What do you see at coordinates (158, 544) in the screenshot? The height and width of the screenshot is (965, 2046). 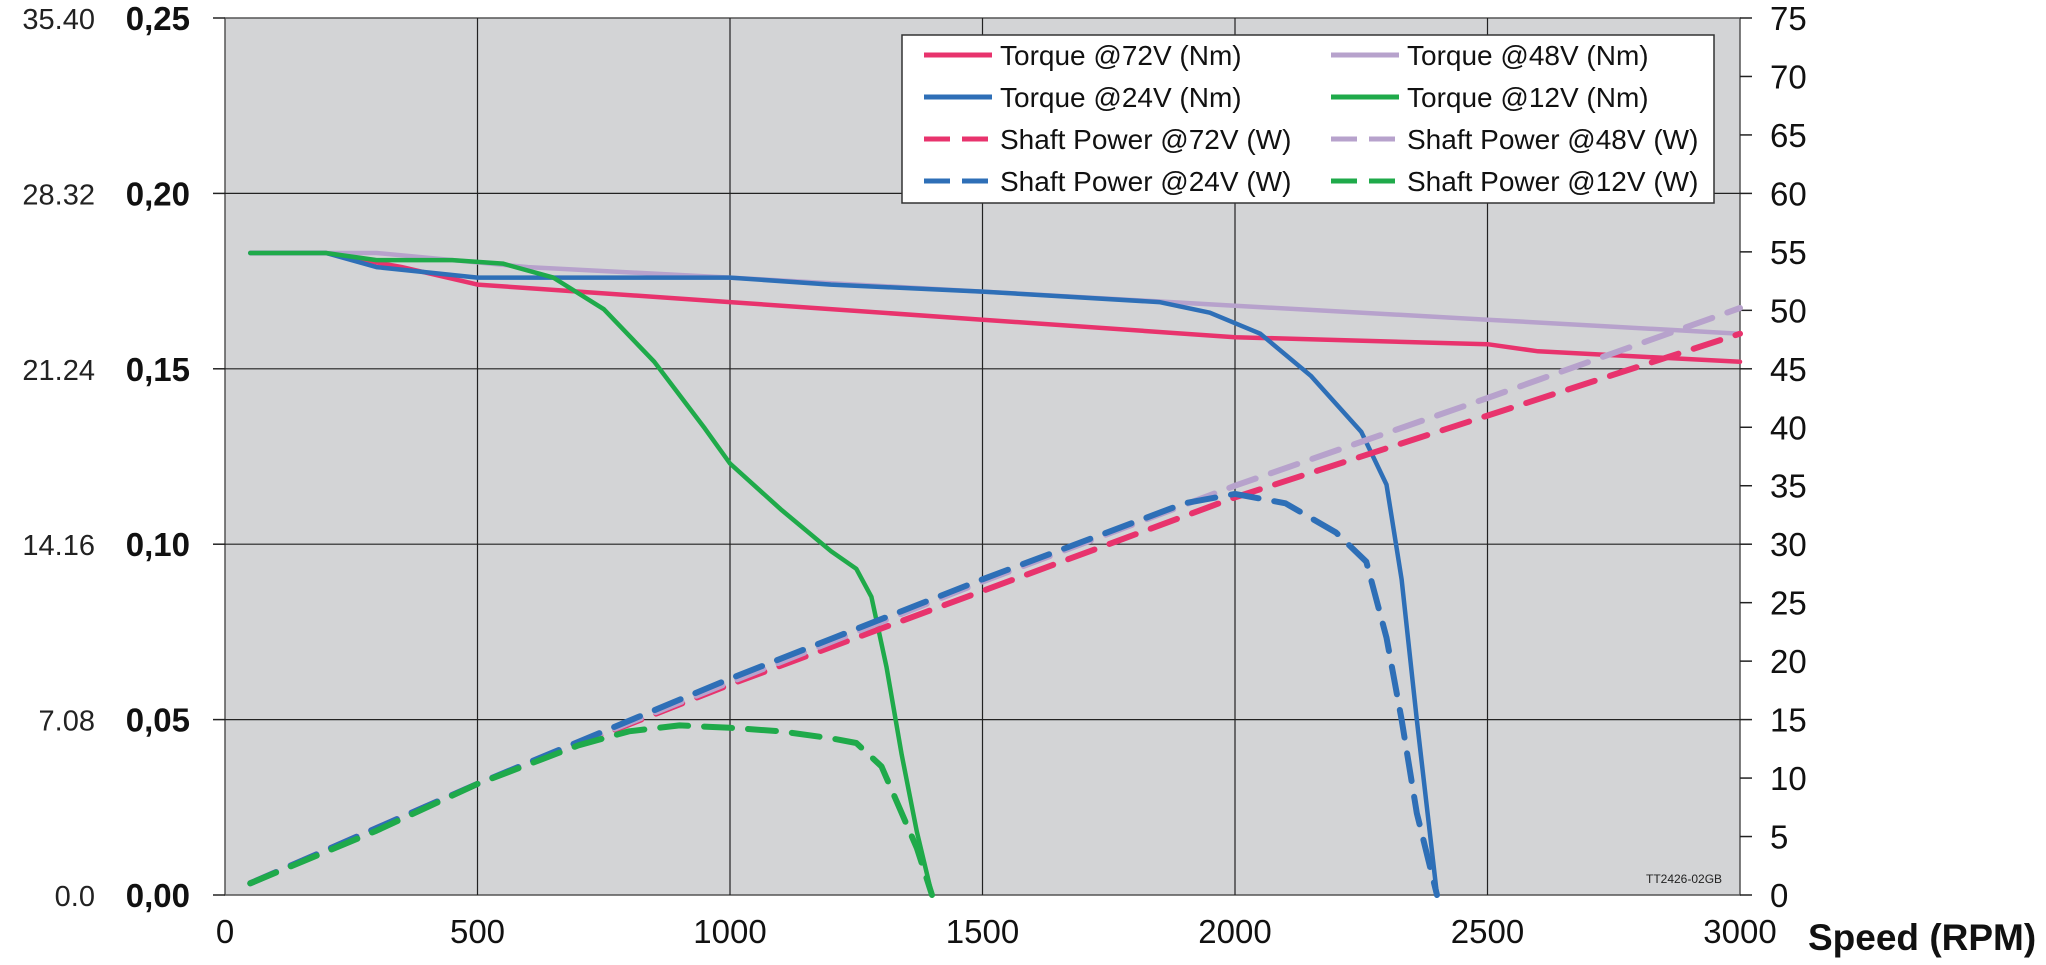 I see `y-tick-label-torque-nm: 0,10` at bounding box center [158, 544].